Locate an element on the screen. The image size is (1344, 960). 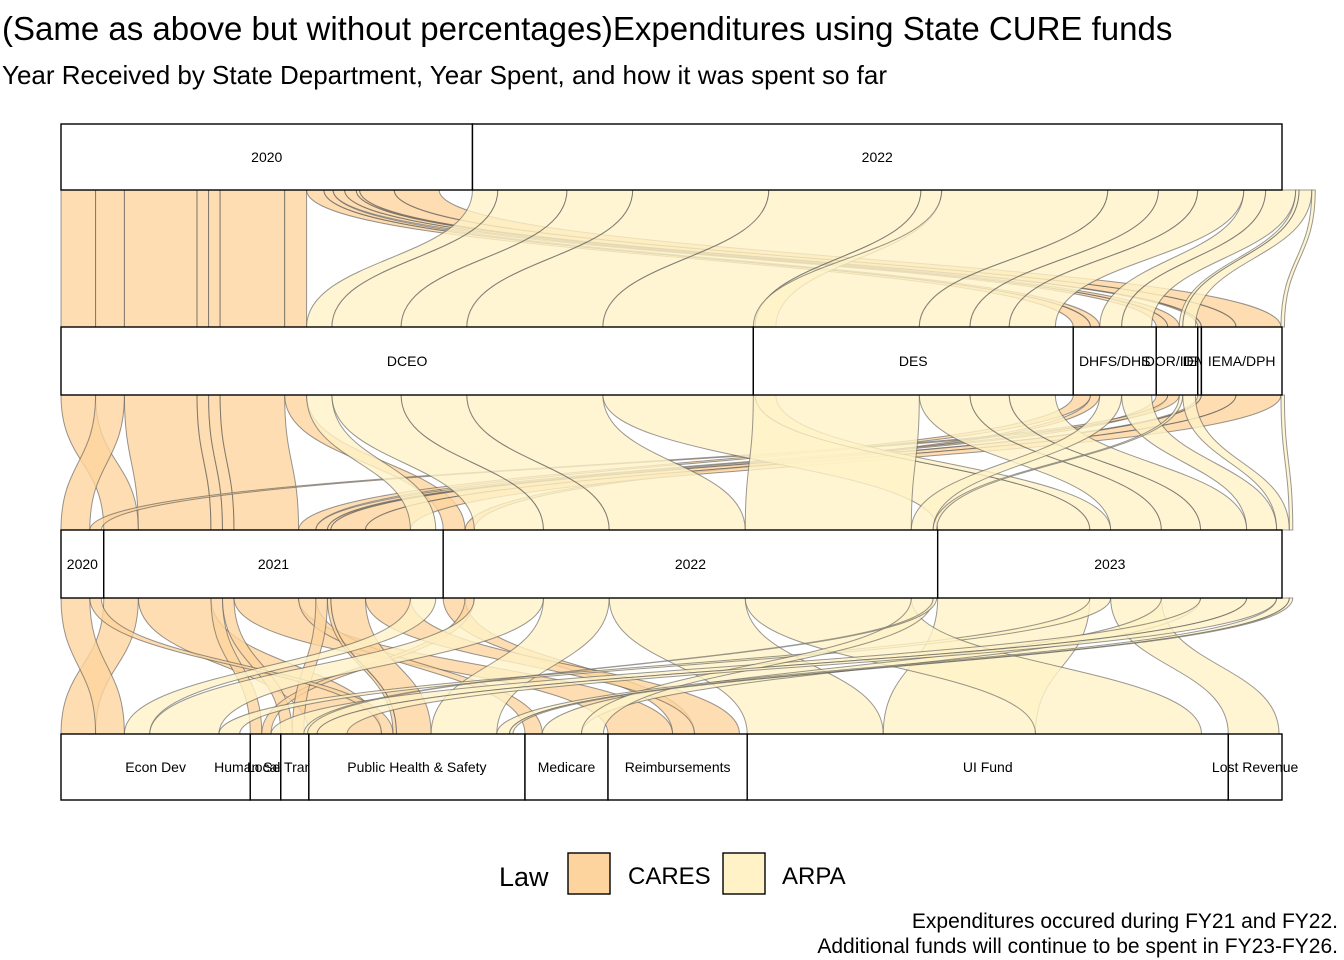
stratum-category-reimbursements is located at coordinates (677, 767).